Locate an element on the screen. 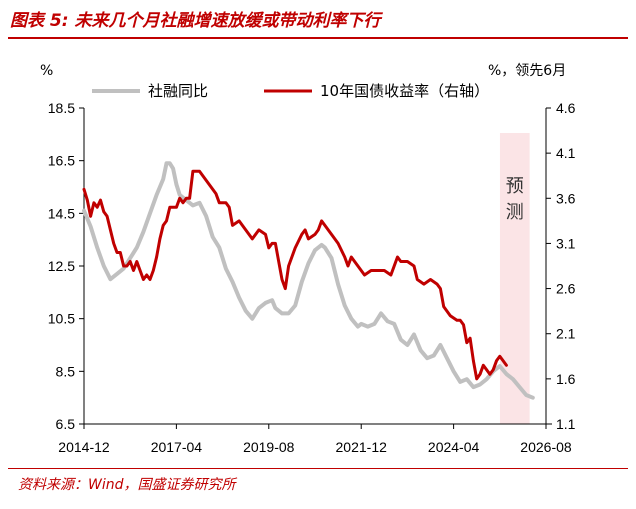  legend-label: 10年国债收益率（右轴） is located at coordinates (404, 91).